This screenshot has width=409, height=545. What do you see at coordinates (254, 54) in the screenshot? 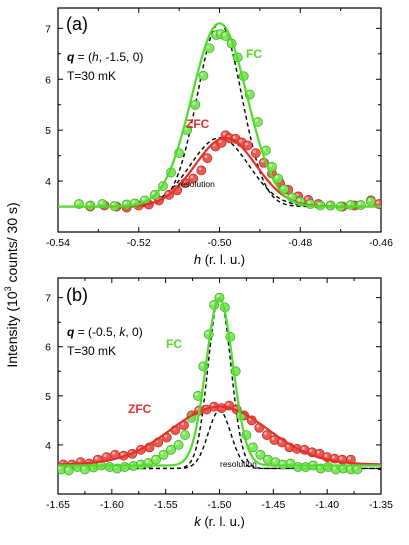
I see `fc-label: FC` at bounding box center [254, 54].